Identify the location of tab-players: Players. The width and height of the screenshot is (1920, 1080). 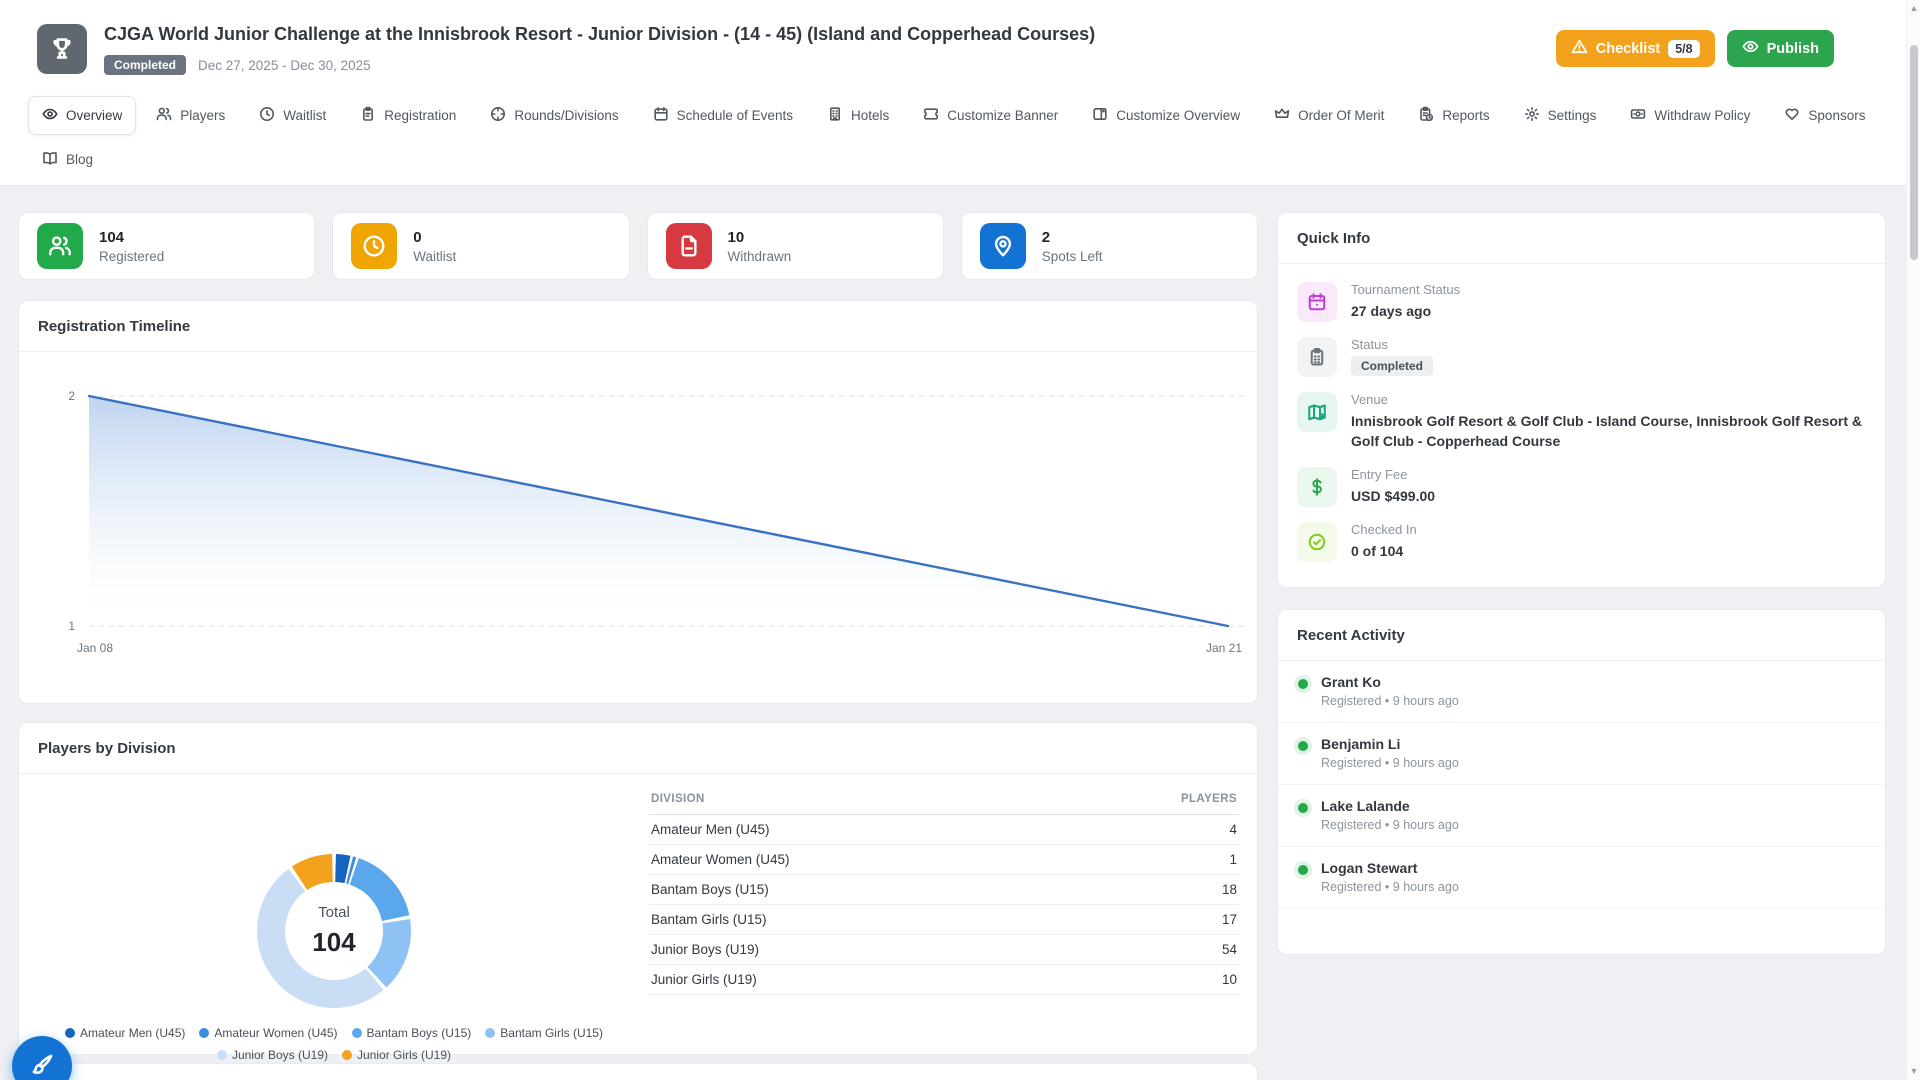
(190, 115).